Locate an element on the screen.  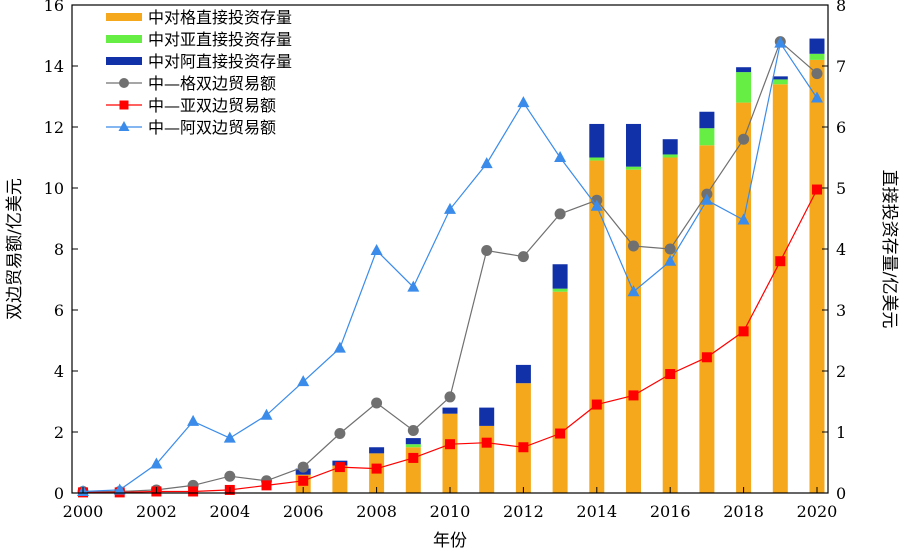
bar-3-2015 is located at coordinates (633, 145).